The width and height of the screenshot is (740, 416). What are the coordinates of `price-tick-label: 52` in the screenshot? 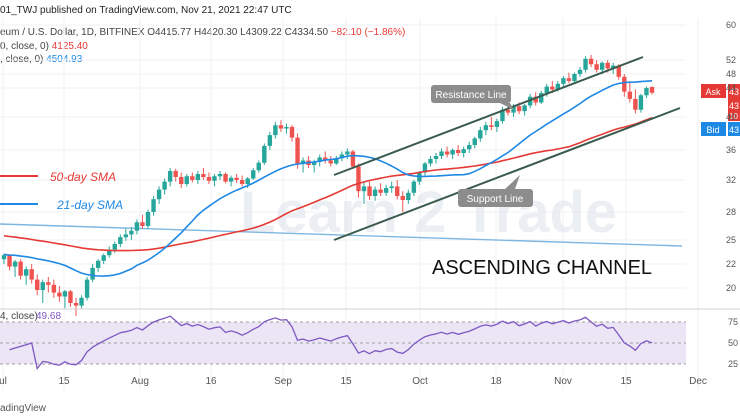 It's located at (731, 60).